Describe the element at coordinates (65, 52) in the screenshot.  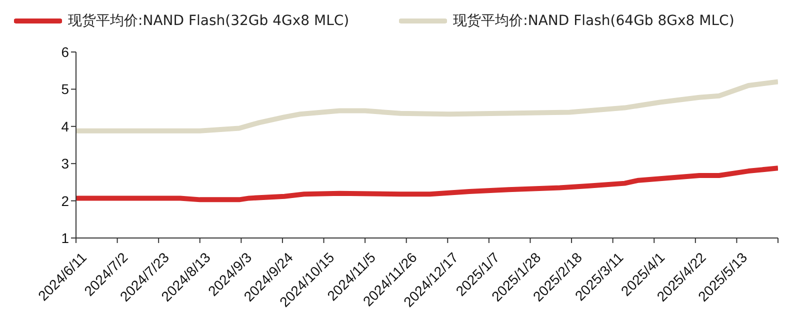
I see `y-tick-label: 6` at that location.